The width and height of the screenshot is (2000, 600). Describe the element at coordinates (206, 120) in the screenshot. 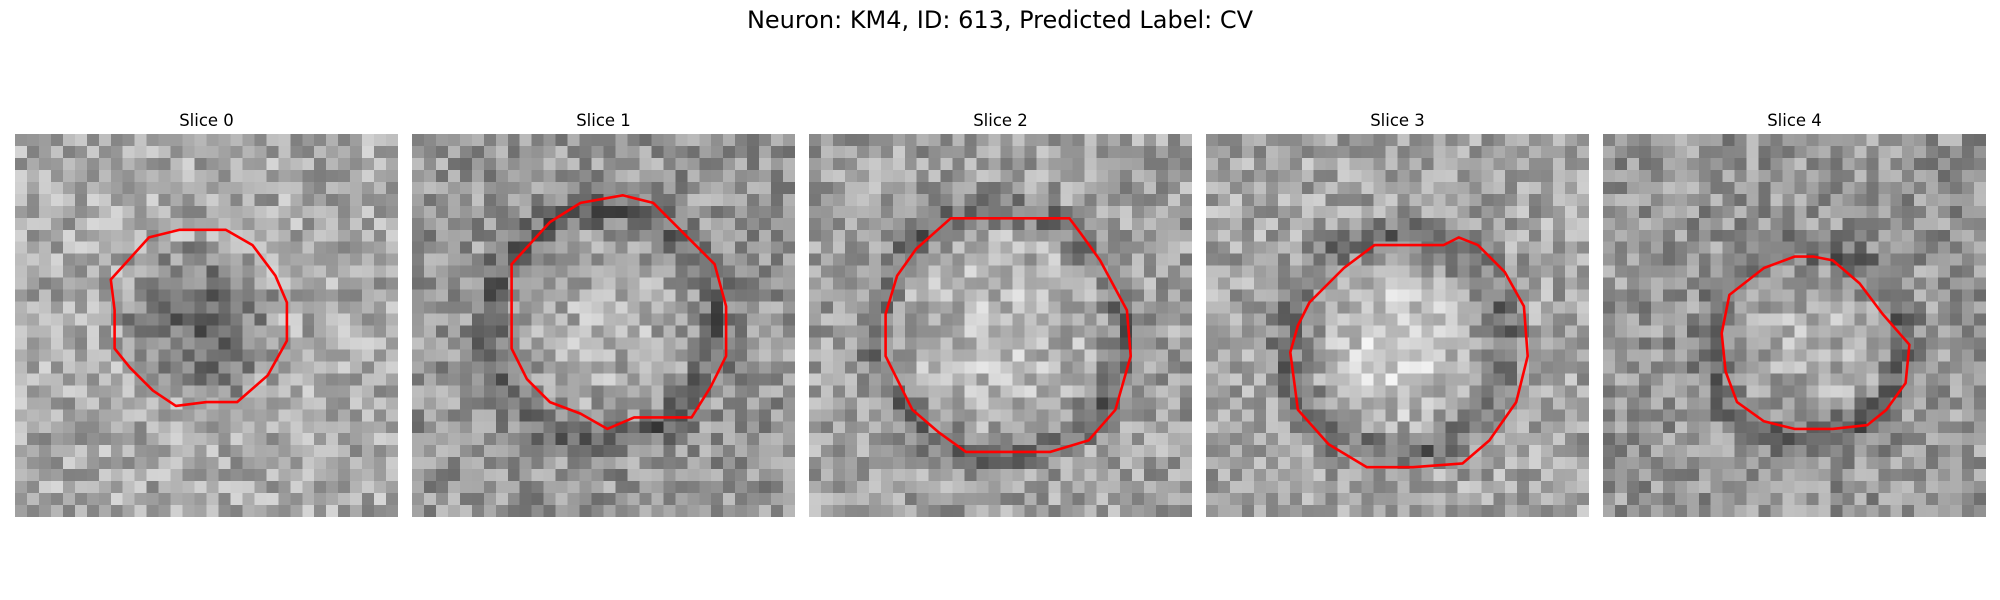

I see `slice-title: Slice 0` at that location.